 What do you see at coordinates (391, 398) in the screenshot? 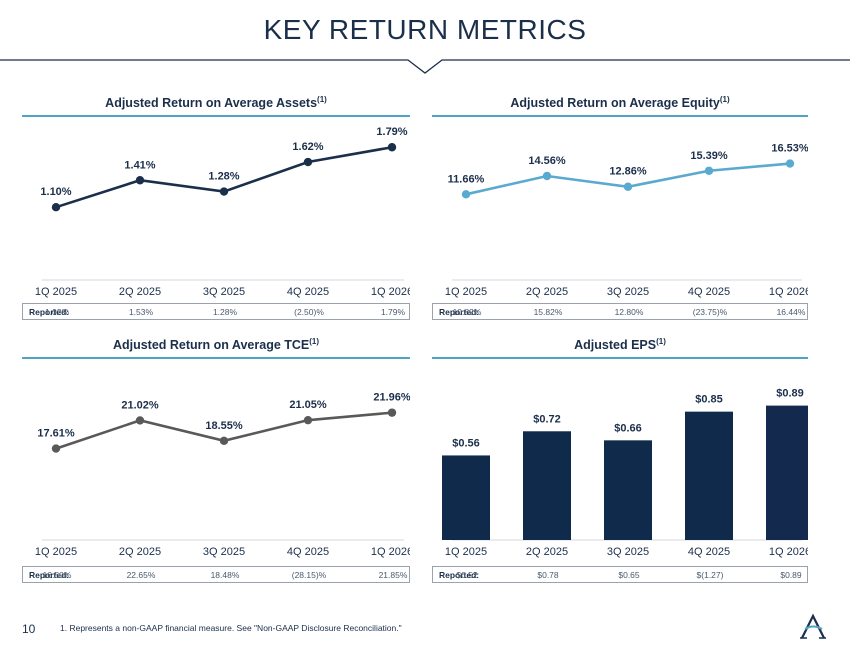
I see `data-label: 21.96%` at bounding box center [391, 398].